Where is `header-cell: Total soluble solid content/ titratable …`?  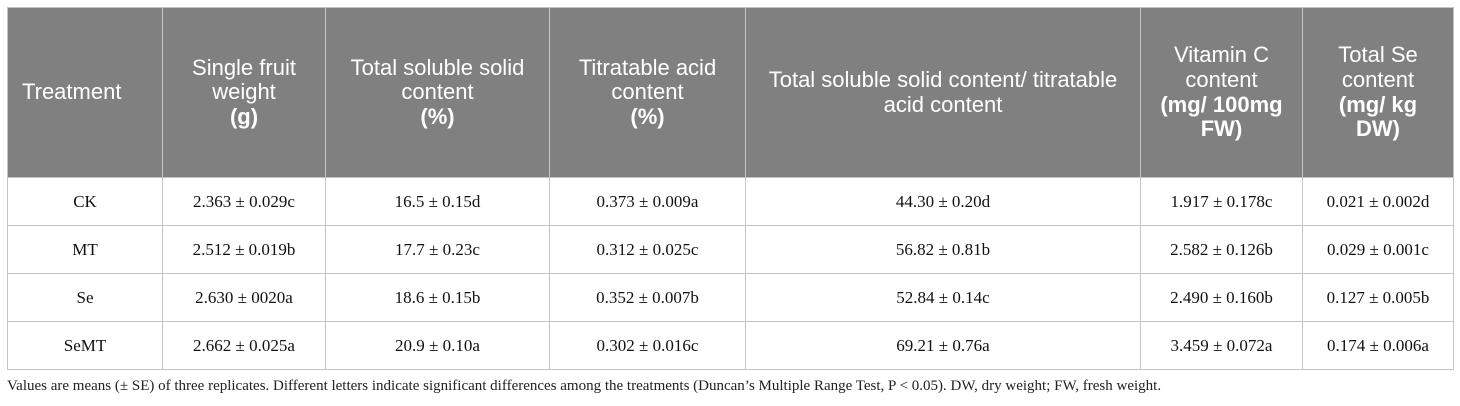
header-cell: Total soluble solid content/ titratable … is located at coordinates (943, 92).